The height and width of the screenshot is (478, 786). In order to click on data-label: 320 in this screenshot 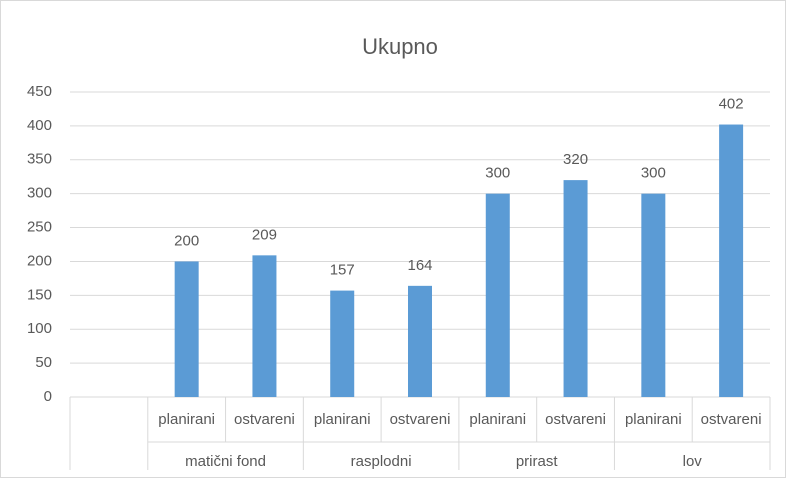, I will do `click(575, 159)`.